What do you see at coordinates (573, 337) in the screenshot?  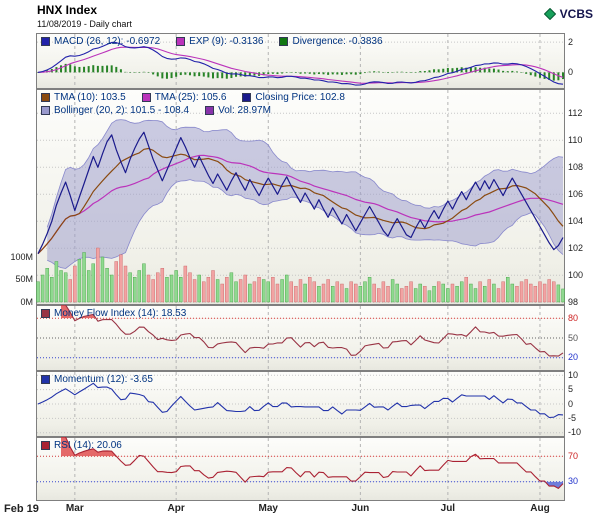 I see `y-axis-tick: 50` at bounding box center [573, 337].